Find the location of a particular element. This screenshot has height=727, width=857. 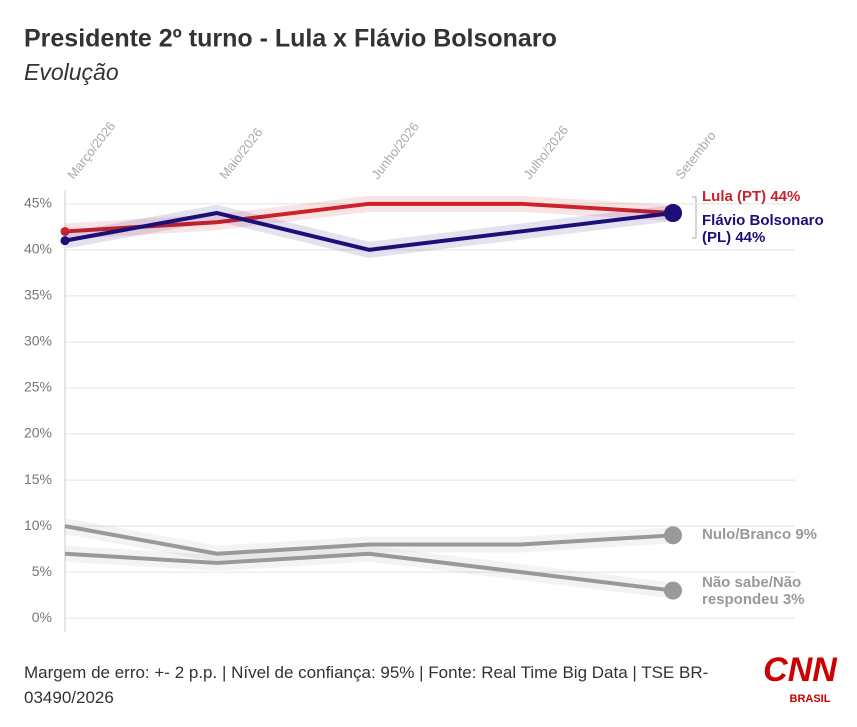

label-bracket is located at coordinates (694, 217).